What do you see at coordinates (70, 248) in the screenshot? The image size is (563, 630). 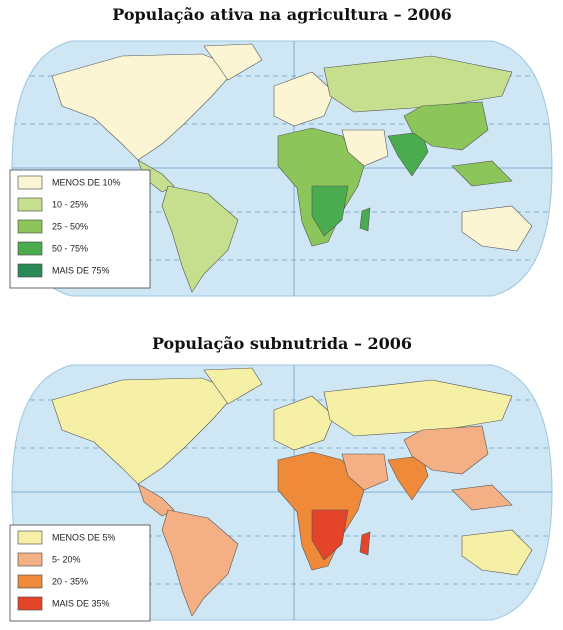 I see `legend-label: 50 - 75%` at bounding box center [70, 248].